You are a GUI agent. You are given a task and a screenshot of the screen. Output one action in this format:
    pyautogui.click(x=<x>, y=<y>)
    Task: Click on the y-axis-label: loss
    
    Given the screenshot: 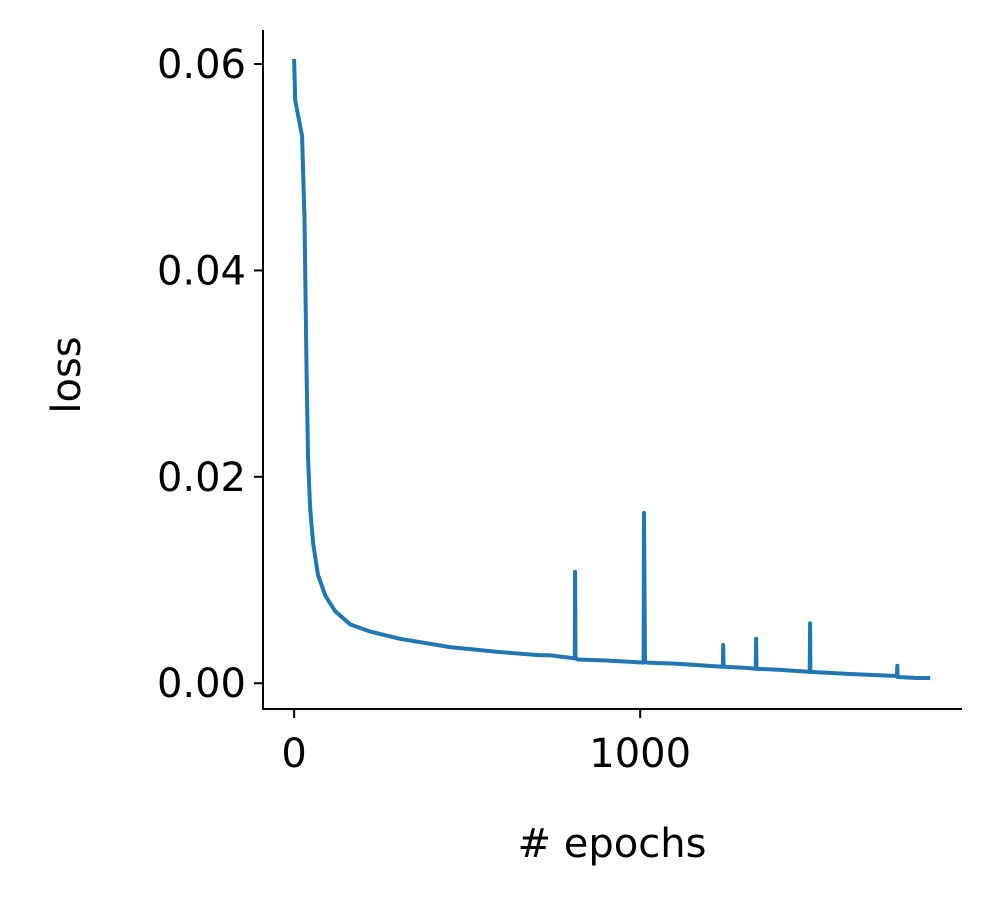 What is the action you would take?
    pyautogui.click(x=67, y=374)
    